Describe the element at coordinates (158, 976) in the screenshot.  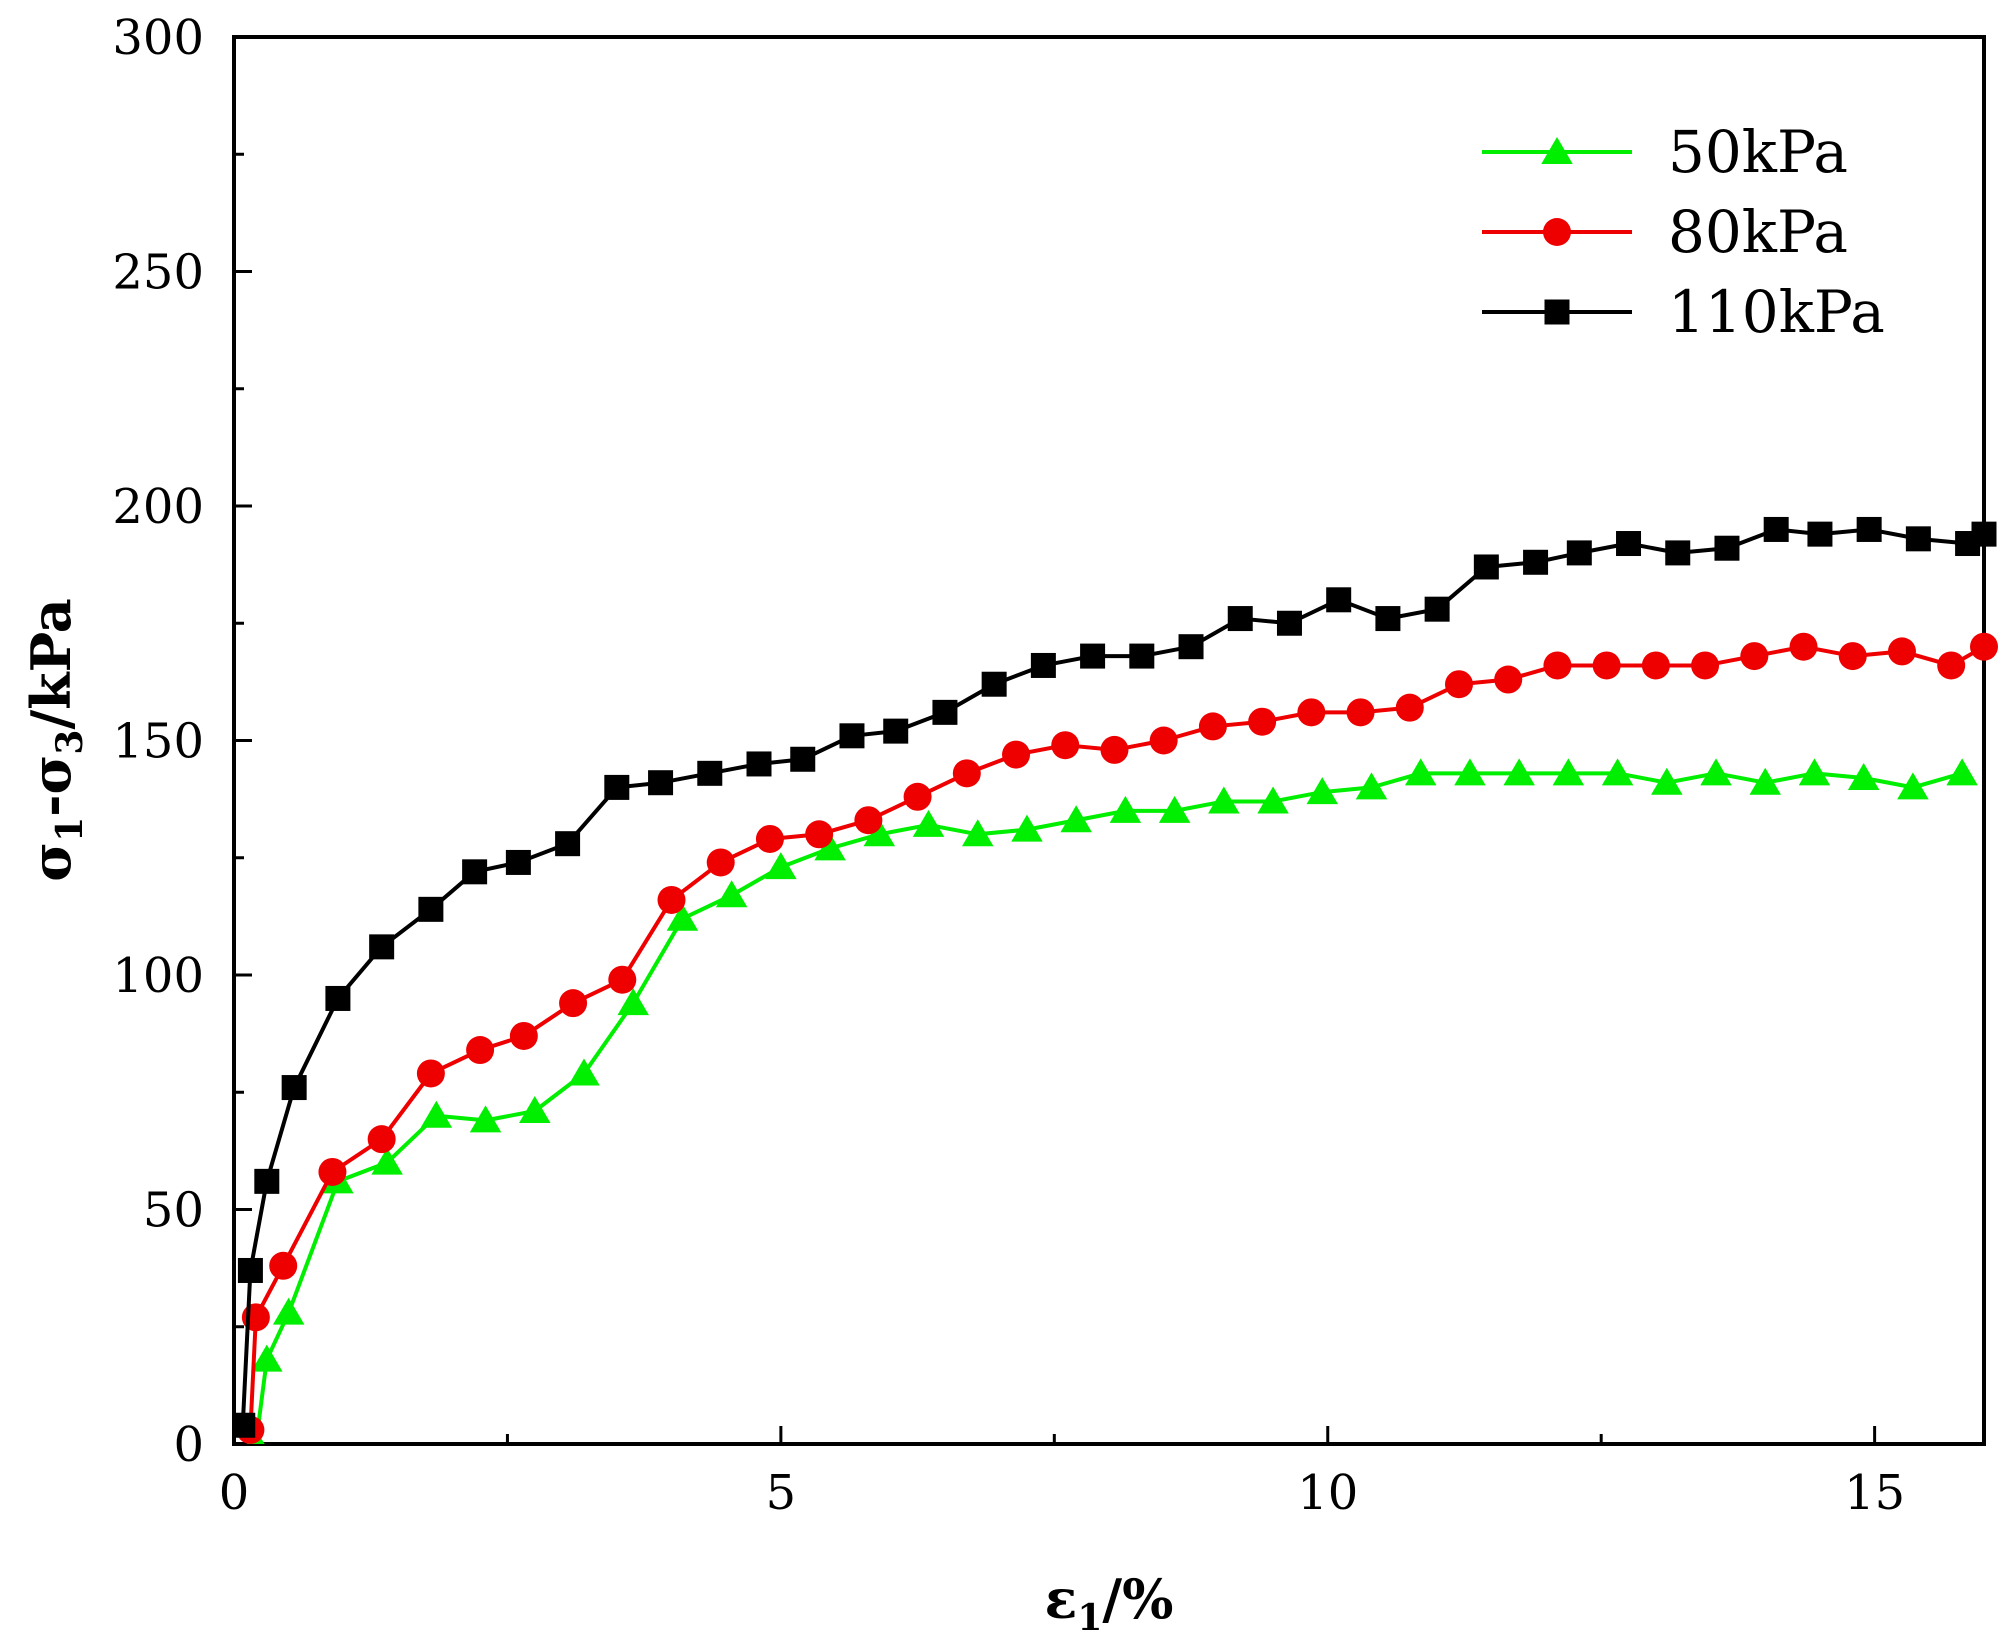
I see `y-tick-label: 100` at that location.